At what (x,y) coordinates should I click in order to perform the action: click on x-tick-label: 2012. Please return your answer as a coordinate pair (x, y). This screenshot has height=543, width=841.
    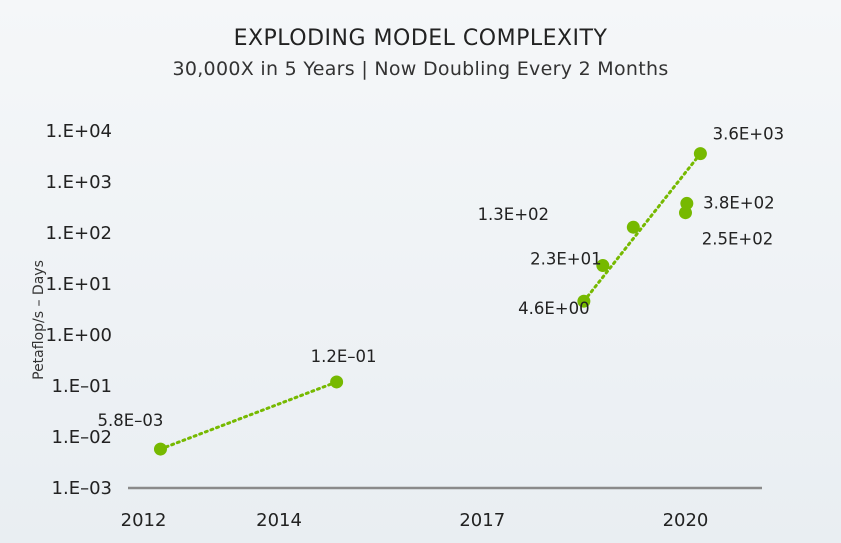
    Looking at the image, I should click on (144, 520).